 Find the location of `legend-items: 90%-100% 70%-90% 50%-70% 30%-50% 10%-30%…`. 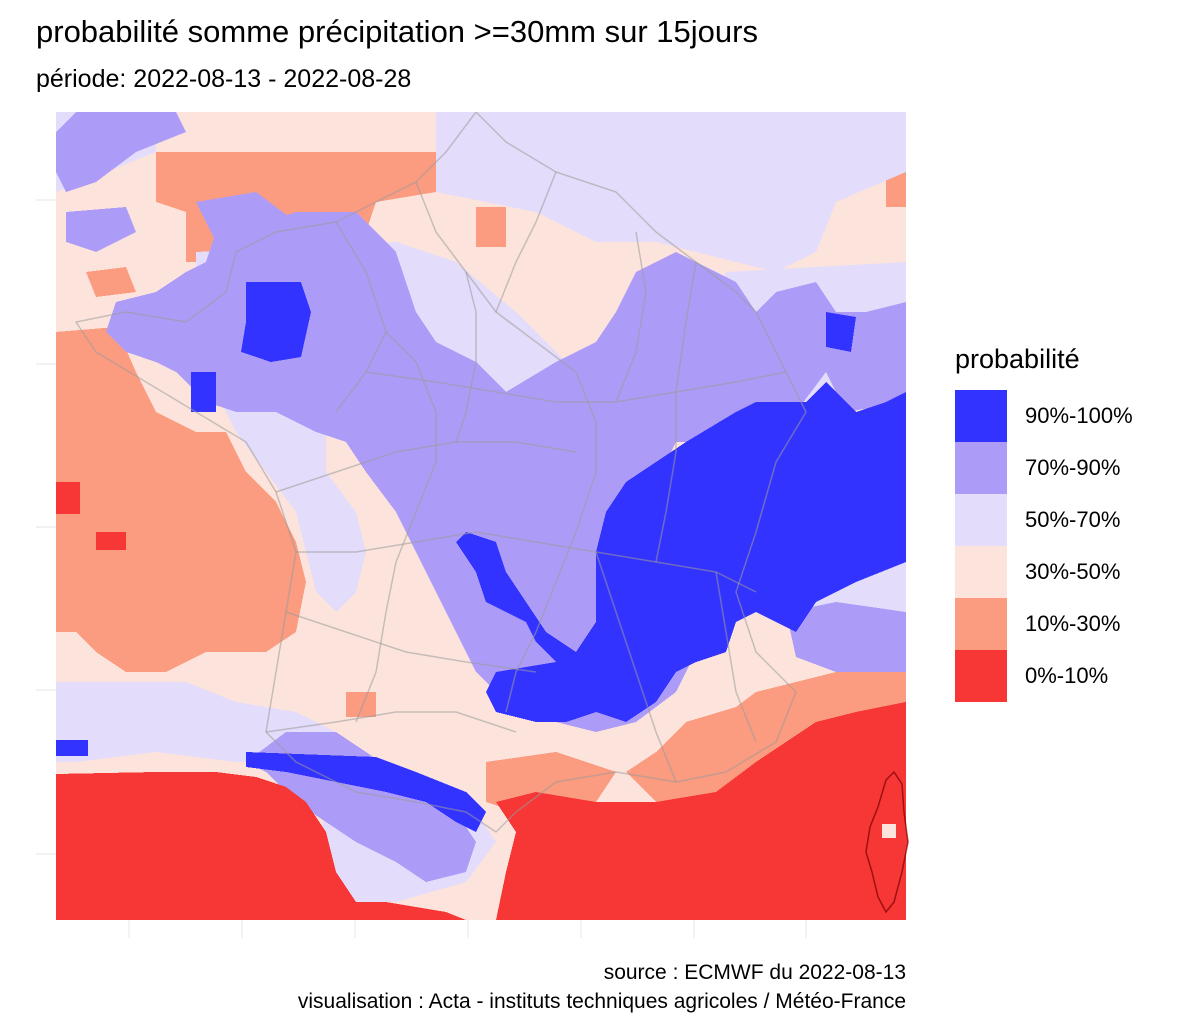

legend-items: 90%-100% 70%-90% 50%-70% 30%-50% 10%-30%… is located at coordinates (1070, 546).